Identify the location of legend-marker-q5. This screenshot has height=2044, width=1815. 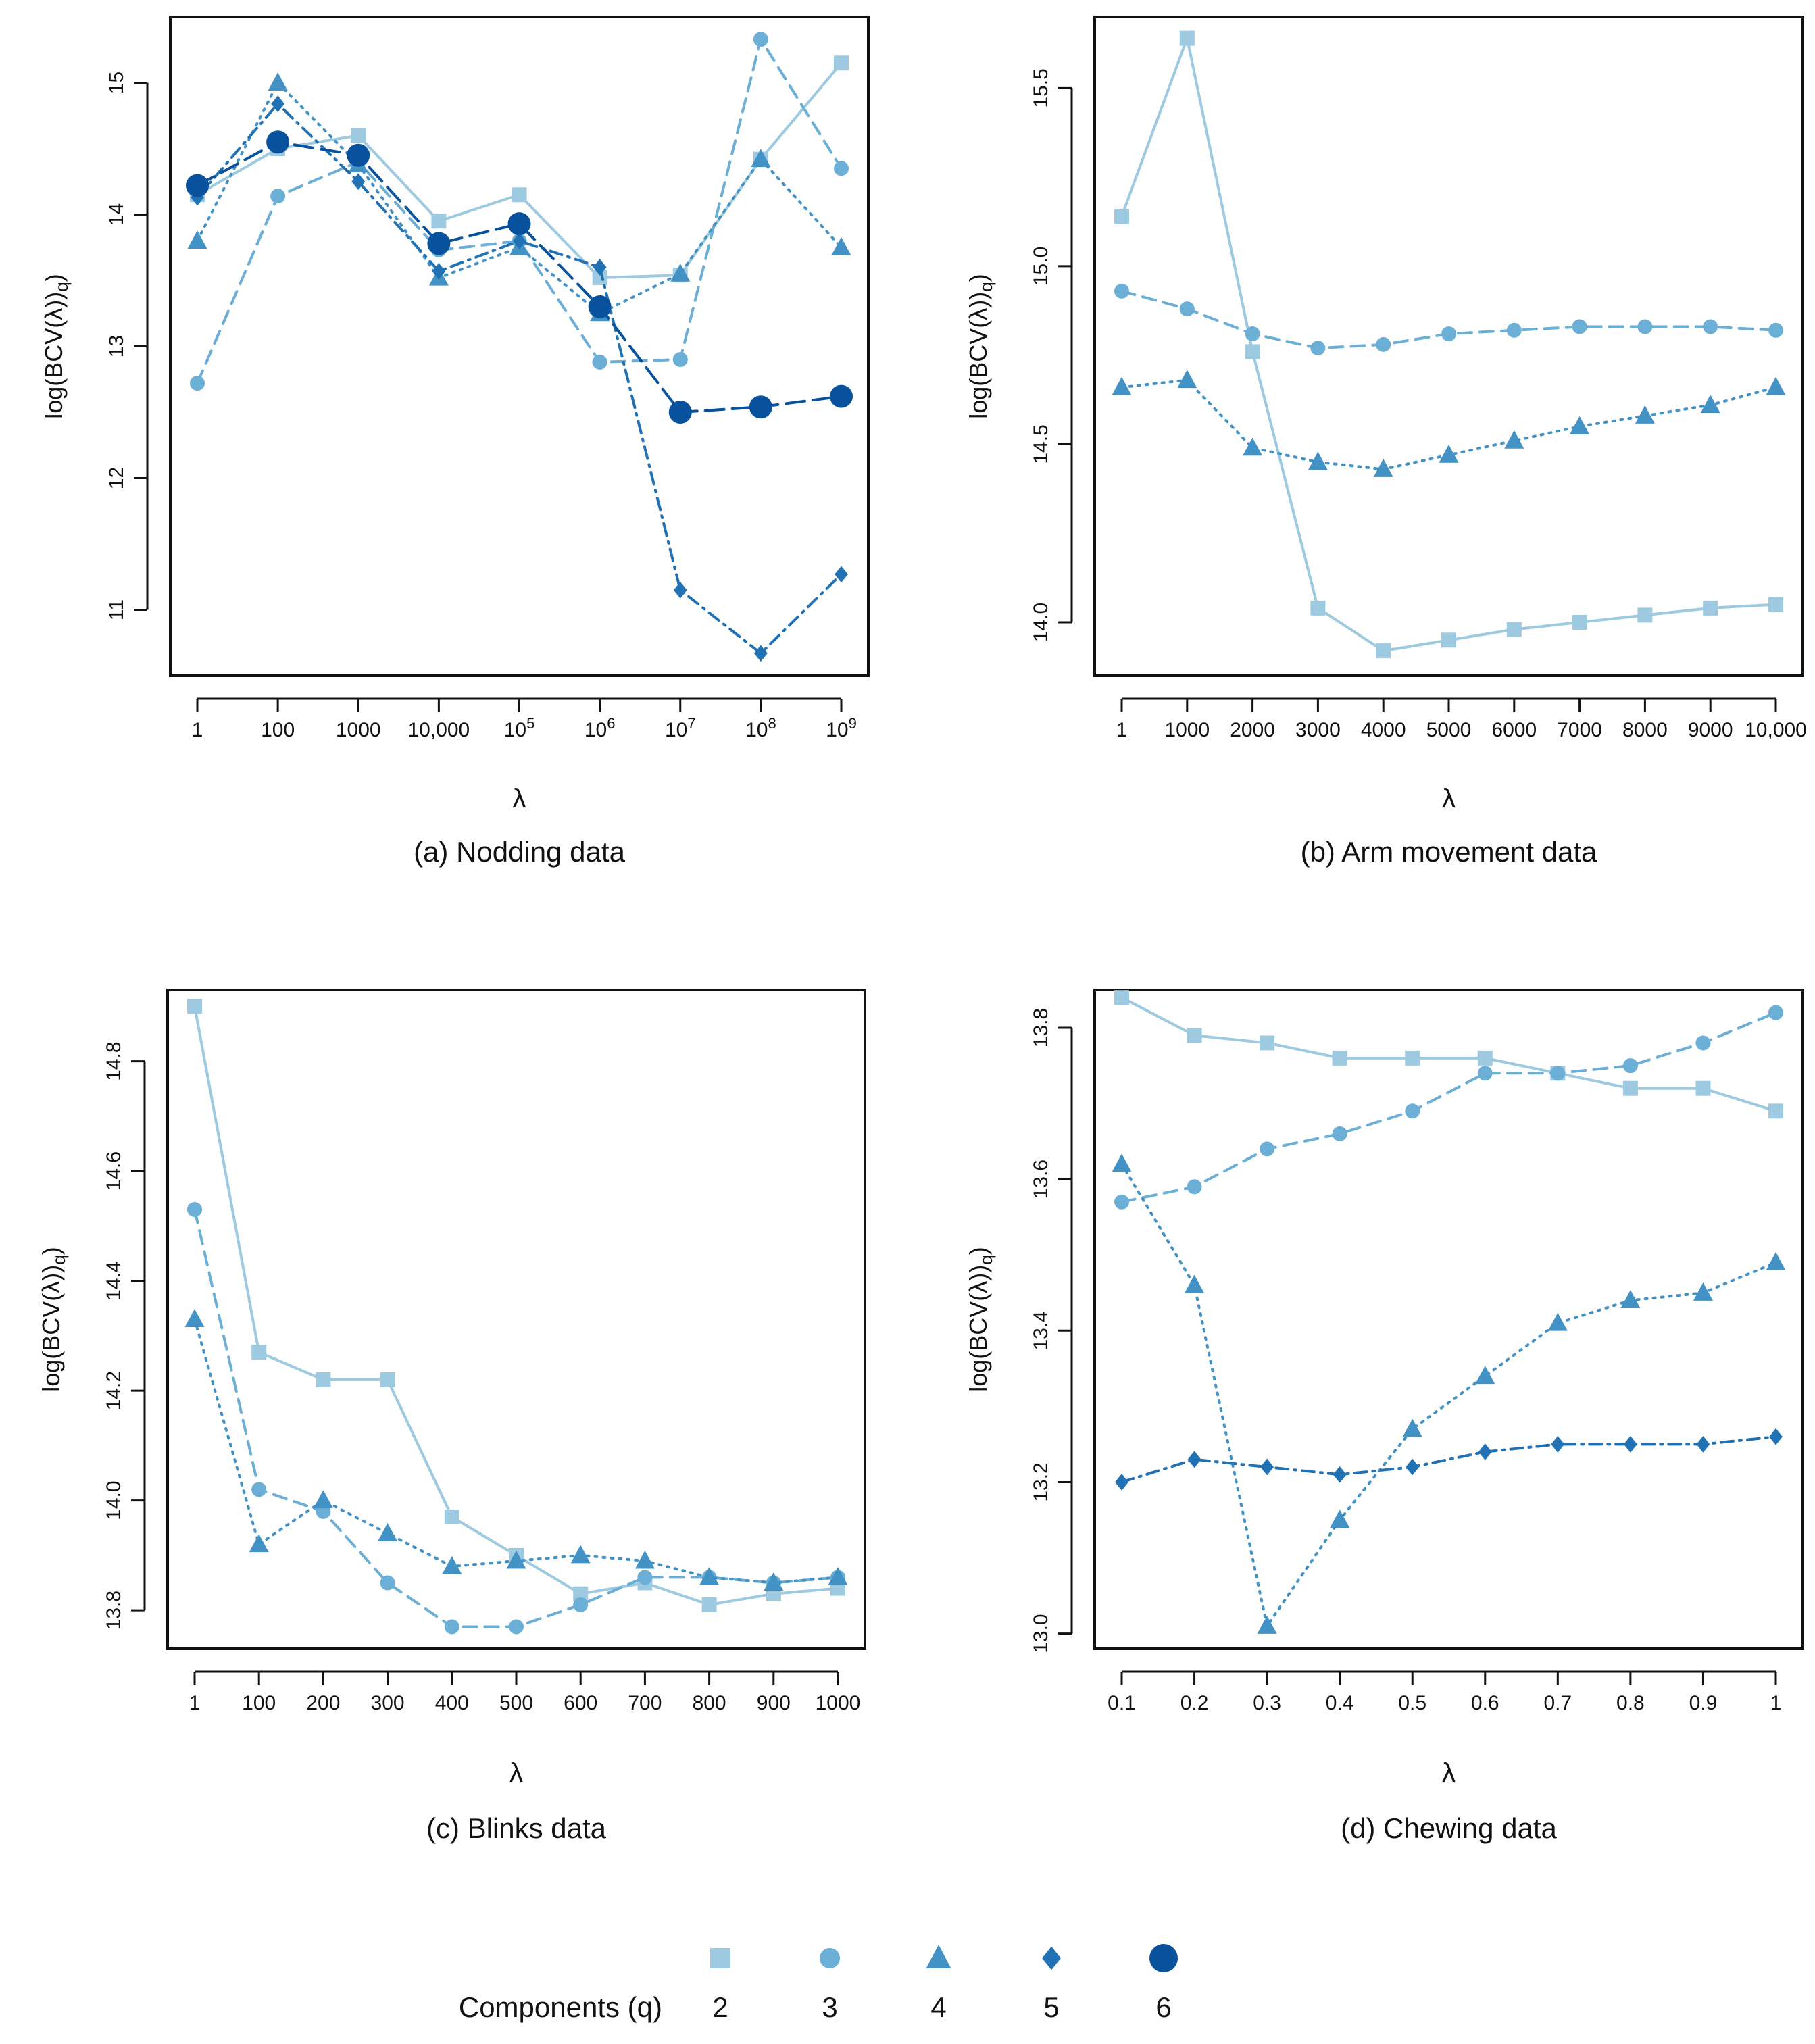
(1051, 1958).